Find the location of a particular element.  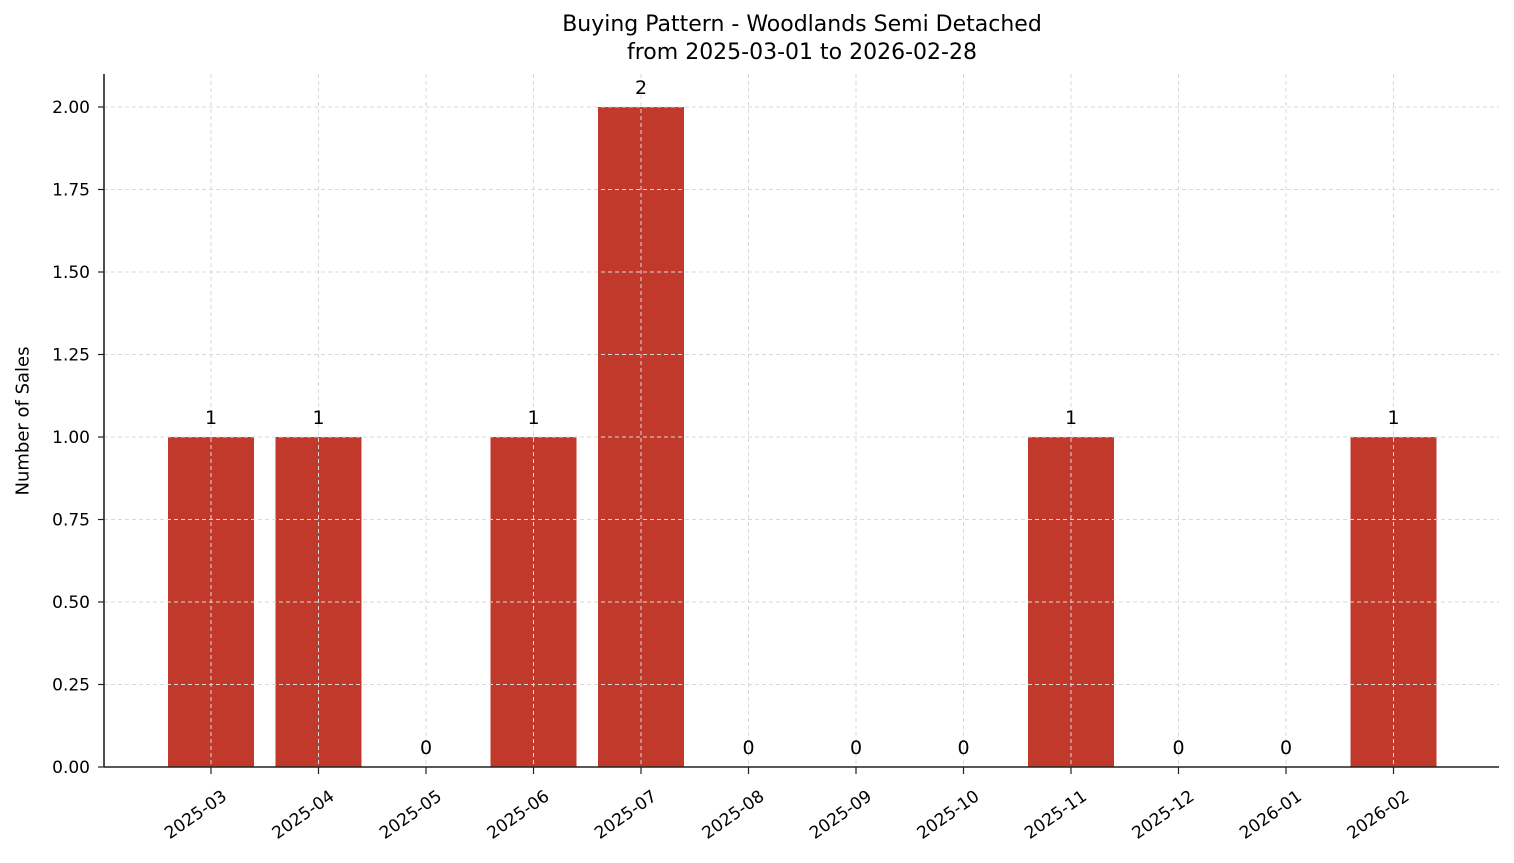

x-tick-label: 2025-07 is located at coordinates (626, 815).